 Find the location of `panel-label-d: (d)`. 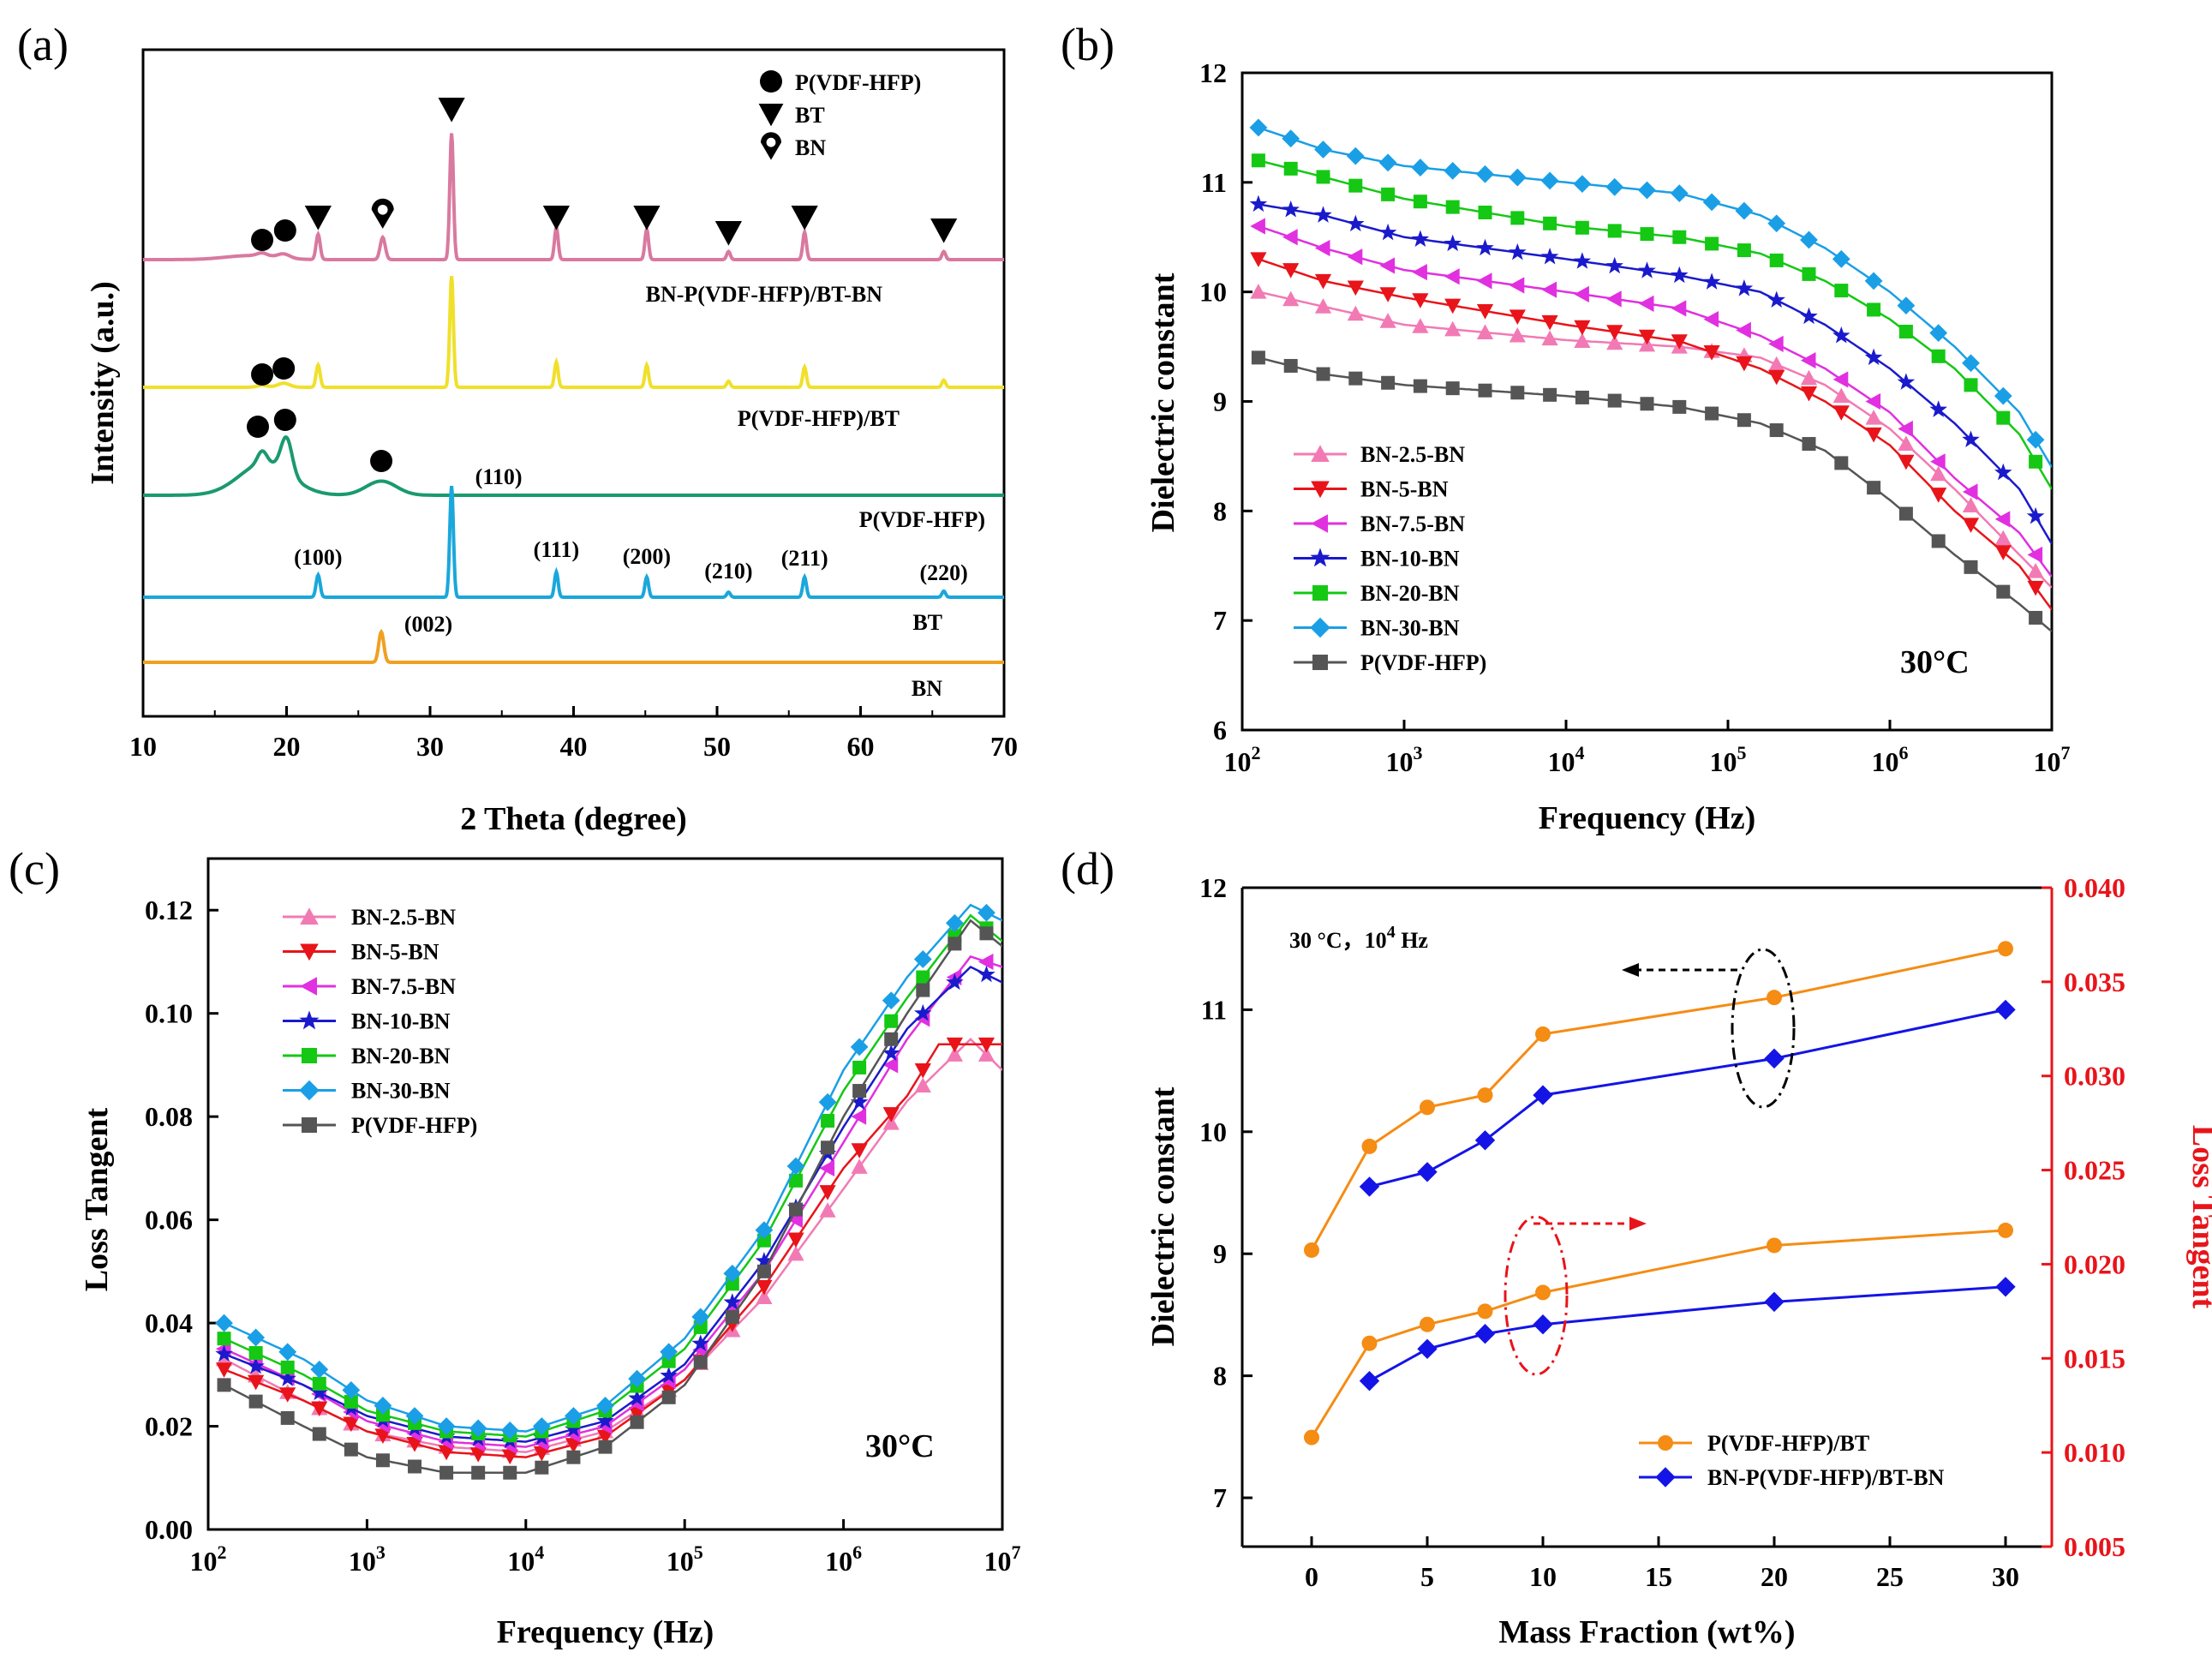

panel-label-d: (d) is located at coordinates (1088, 869).